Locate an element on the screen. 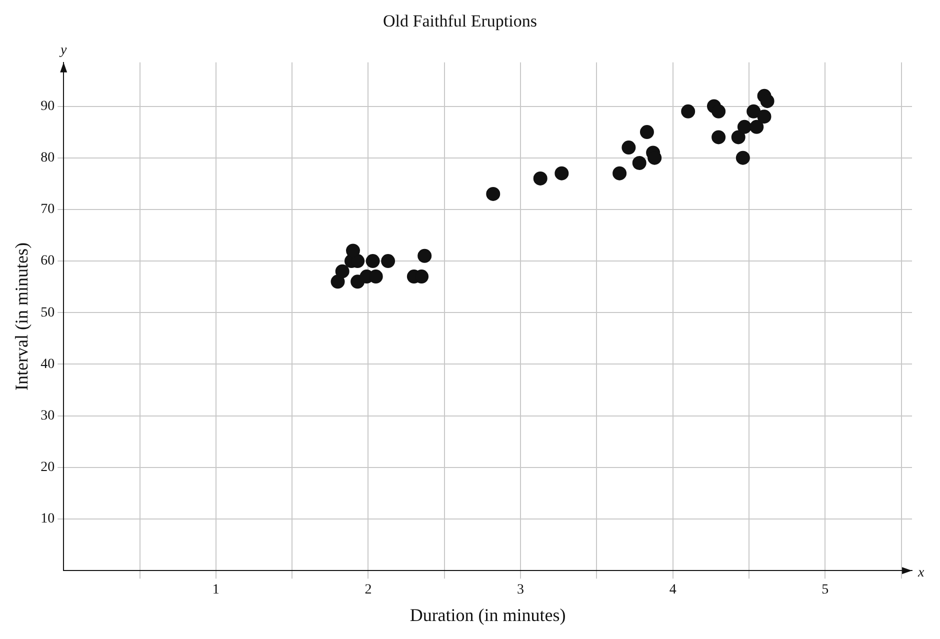 Image resolution: width=940 pixels, height=639 pixels. x-tick-label: 4 is located at coordinates (672, 590).